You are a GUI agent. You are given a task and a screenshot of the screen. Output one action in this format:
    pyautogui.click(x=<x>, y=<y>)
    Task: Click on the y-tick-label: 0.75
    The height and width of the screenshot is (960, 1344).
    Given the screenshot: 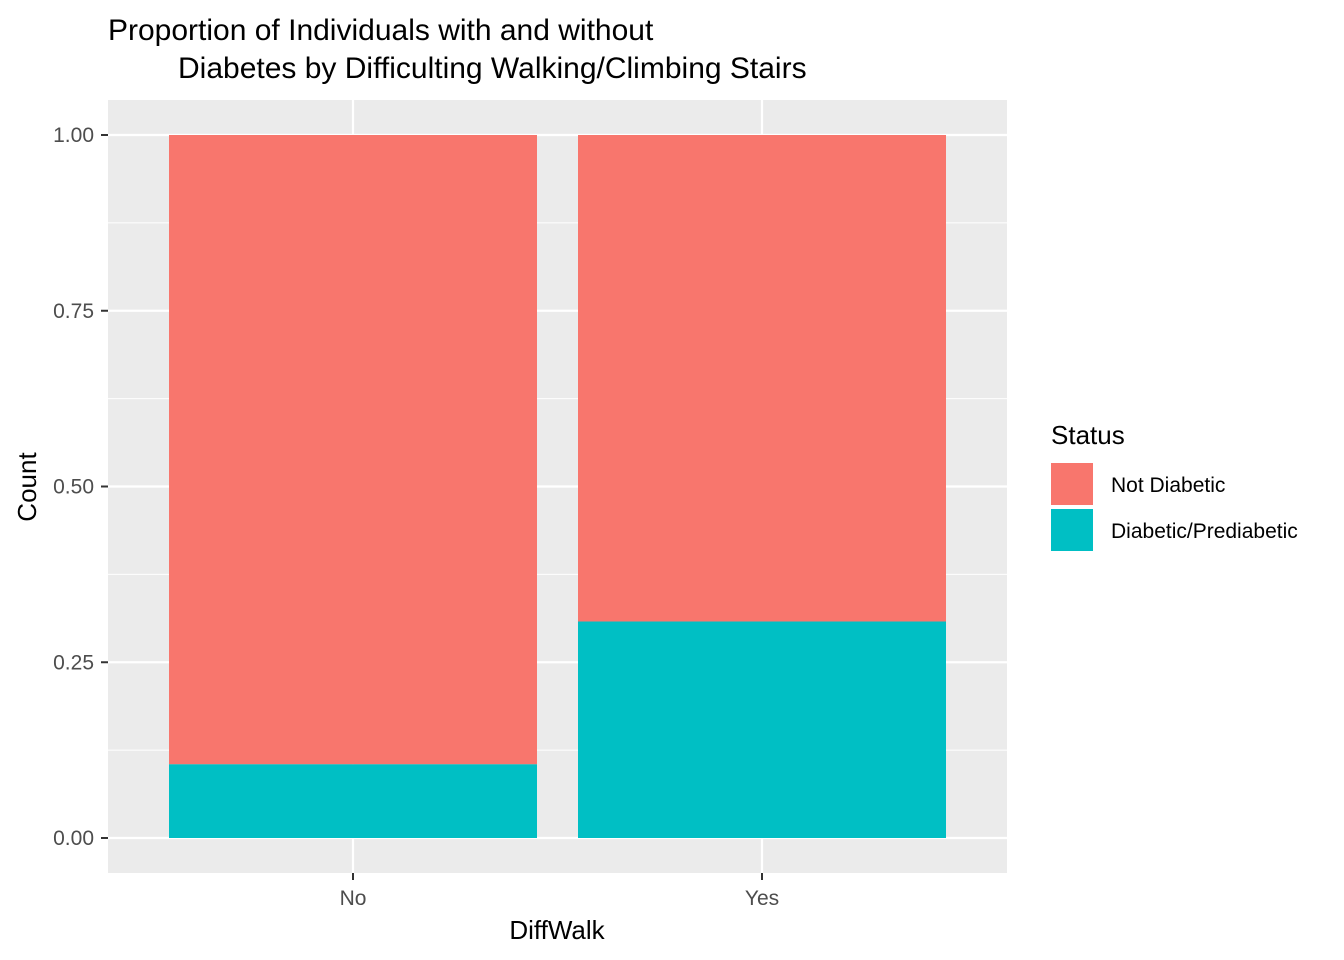 What is the action you would take?
    pyautogui.click(x=73, y=311)
    